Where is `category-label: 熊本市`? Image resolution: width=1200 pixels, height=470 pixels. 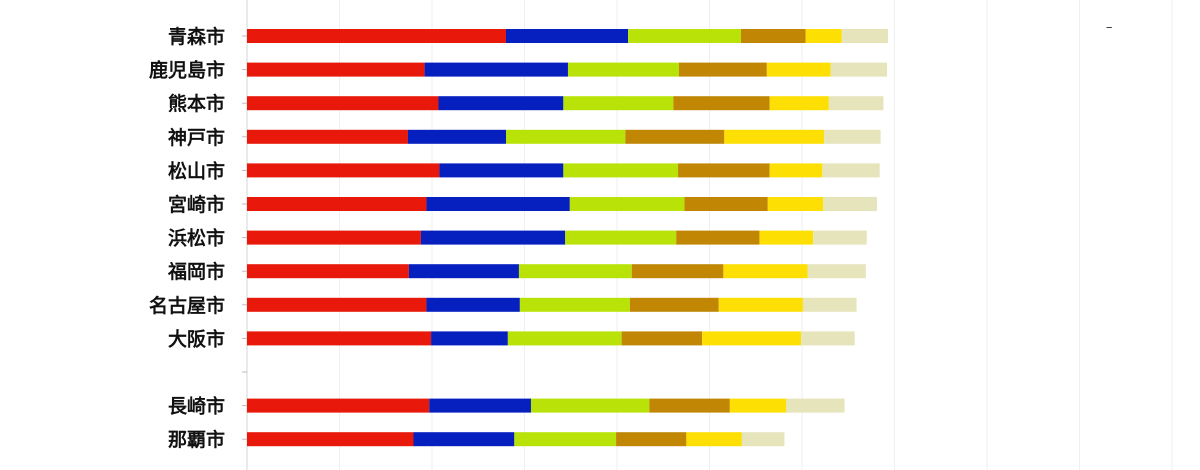
category-label: 熊本市 is located at coordinates (196, 103).